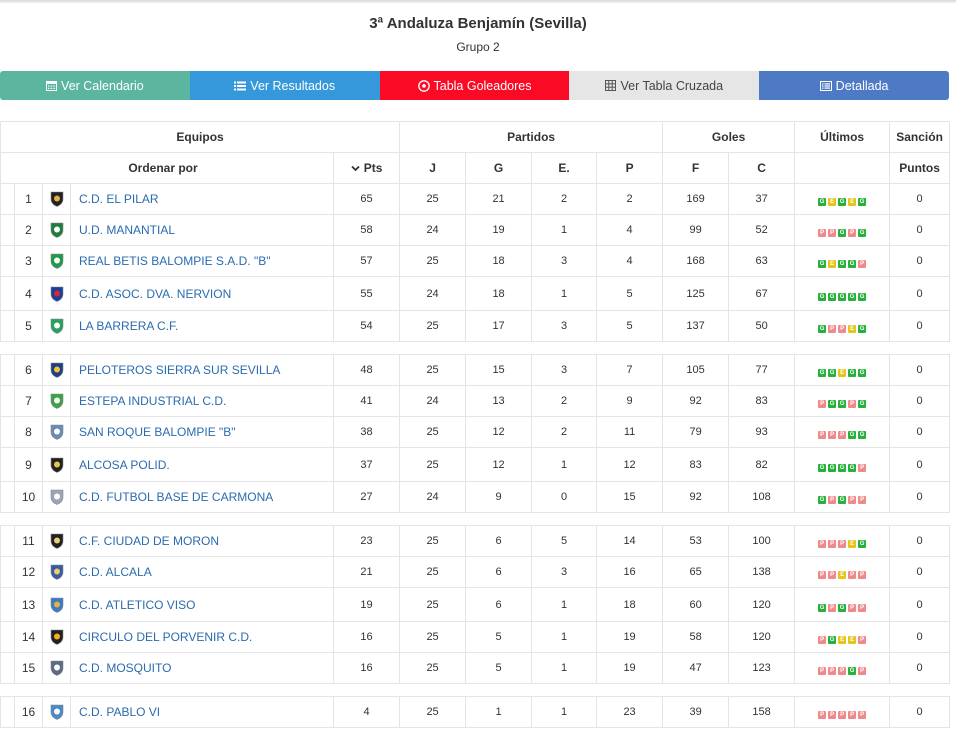 The width and height of the screenshot is (956, 746). What do you see at coordinates (564, 168) in the screenshot?
I see `sort-e-header: E.` at bounding box center [564, 168].